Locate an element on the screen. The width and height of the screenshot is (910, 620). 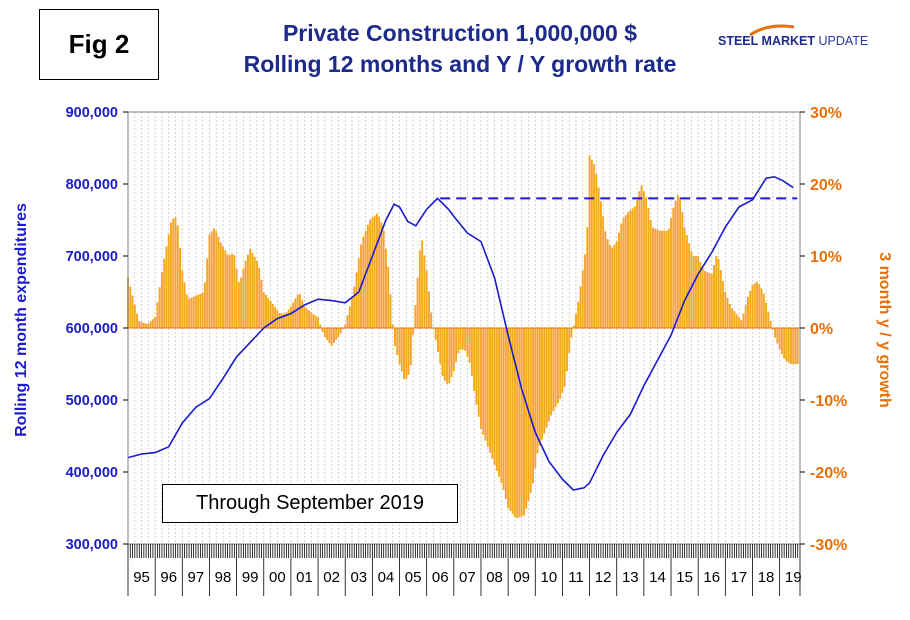
left-tick-label: 500,000 is located at coordinates (92, 401).